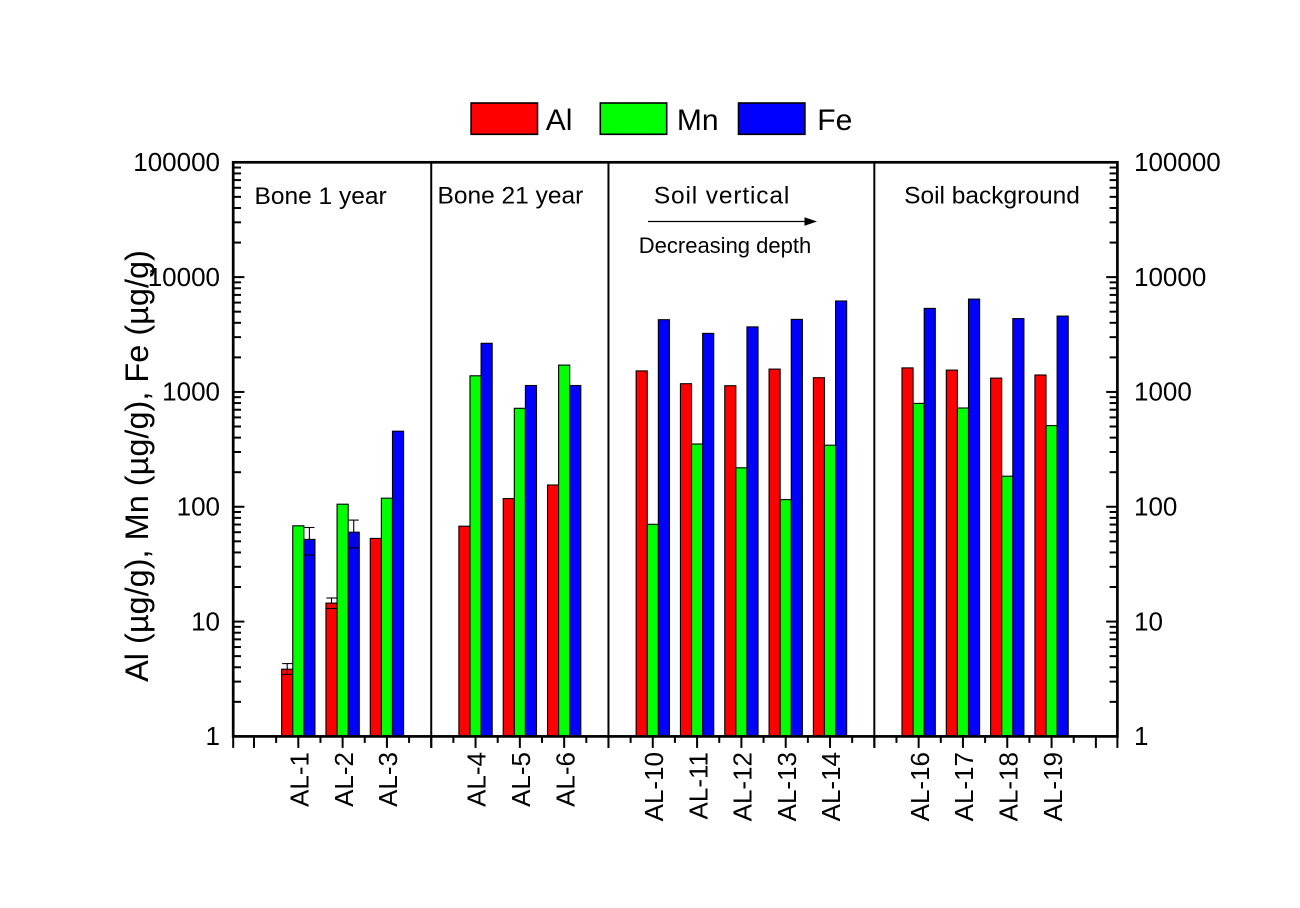  What do you see at coordinates (964, 786) in the screenshot?
I see `svg-text: AL-17` at bounding box center [964, 786].